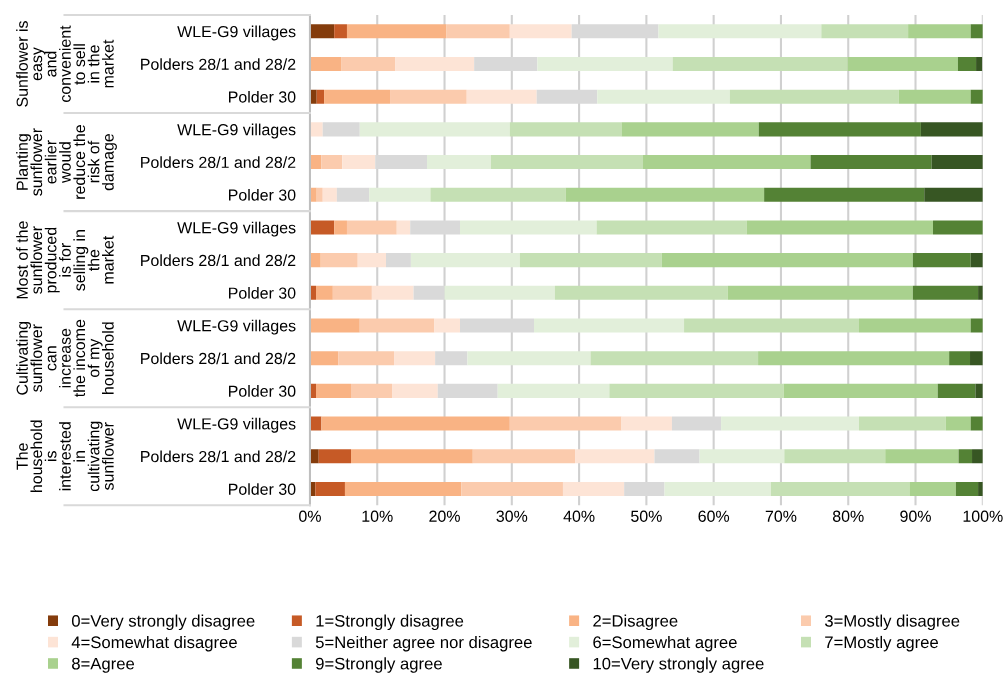 The height and width of the screenshot is (681, 1008). Describe the element at coordinates (154, 643) in the screenshot. I see `legend-label: 4=Somewhat disagree` at that location.